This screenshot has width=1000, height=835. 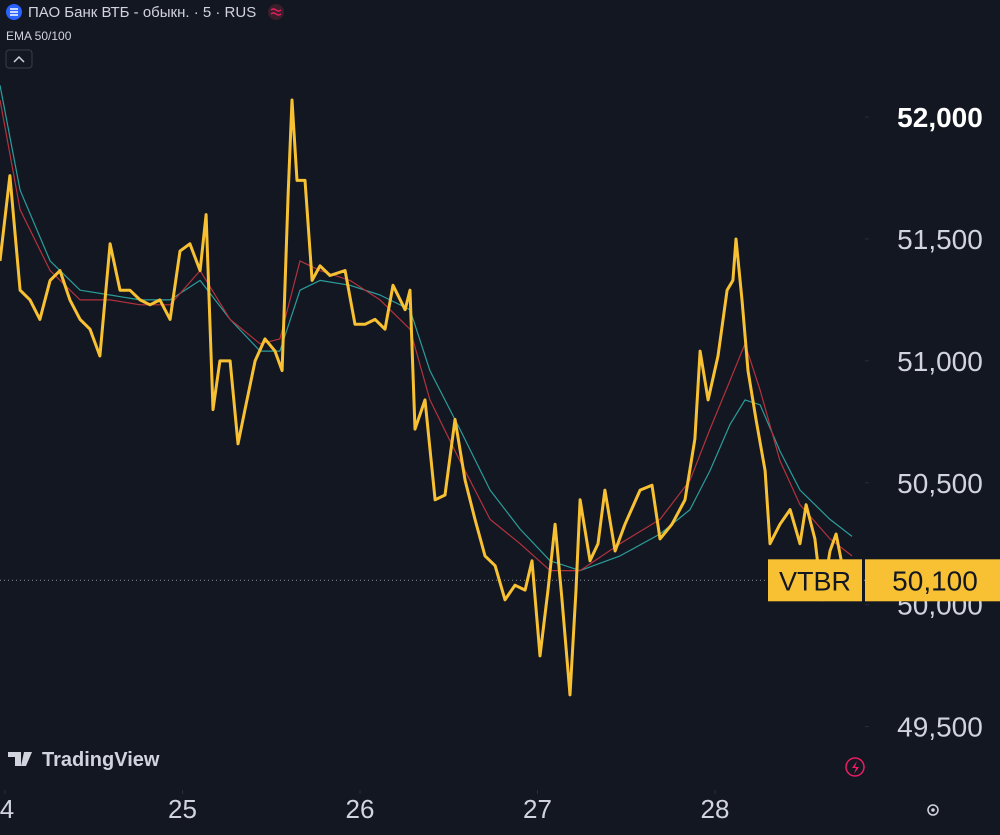 I want to click on status-icon, so click(x=276, y=12).